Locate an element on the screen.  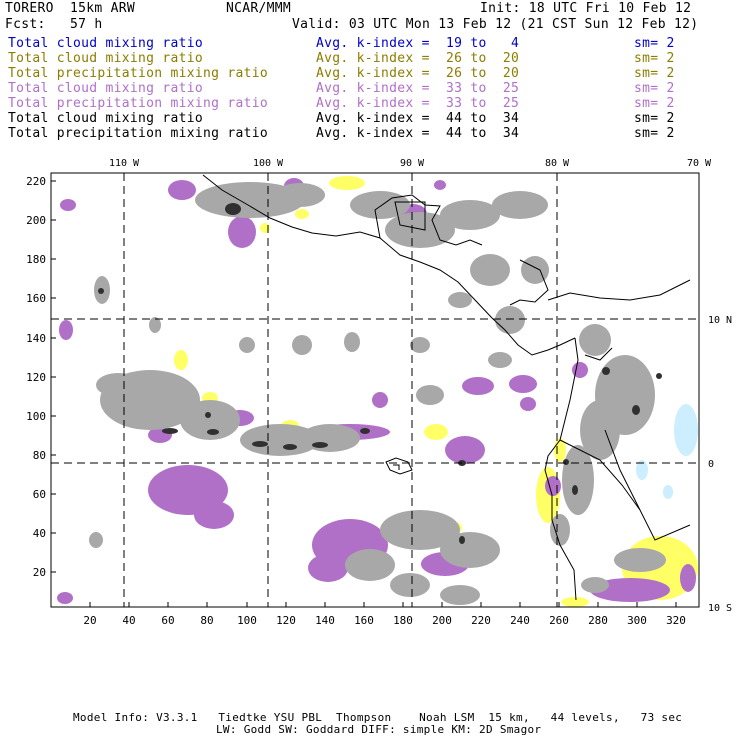
organization: NCAR/MMM is located at coordinates (259, 8).